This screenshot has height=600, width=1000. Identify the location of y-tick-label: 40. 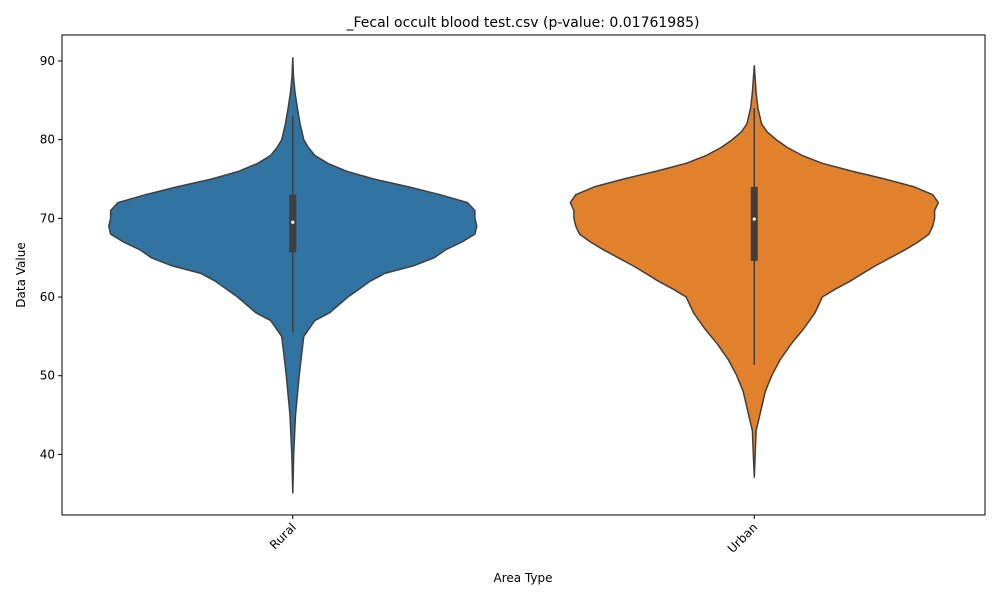
(47, 454).